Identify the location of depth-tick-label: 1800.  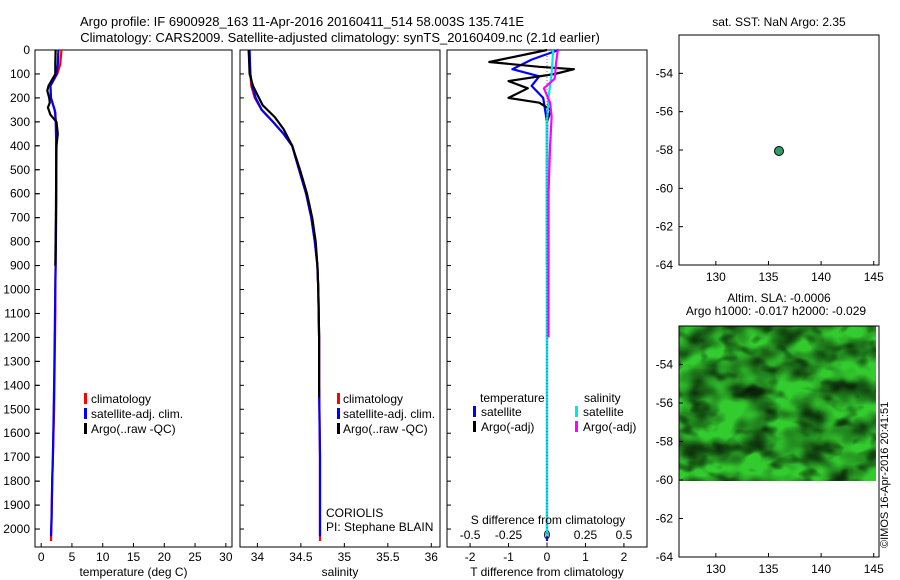
(16, 481).